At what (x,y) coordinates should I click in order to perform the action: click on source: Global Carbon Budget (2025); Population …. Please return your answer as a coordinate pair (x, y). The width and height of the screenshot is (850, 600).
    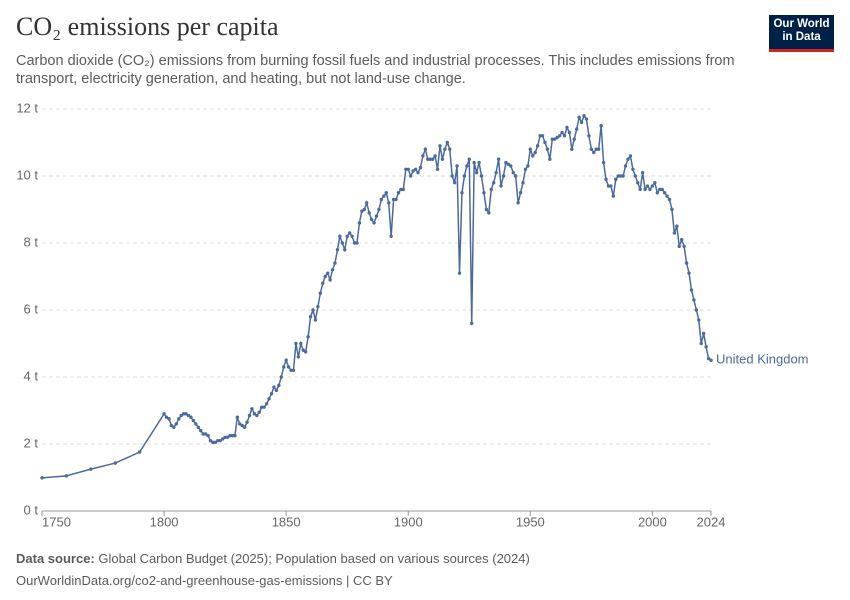
    Looking at the image, I should click on (314, 558).